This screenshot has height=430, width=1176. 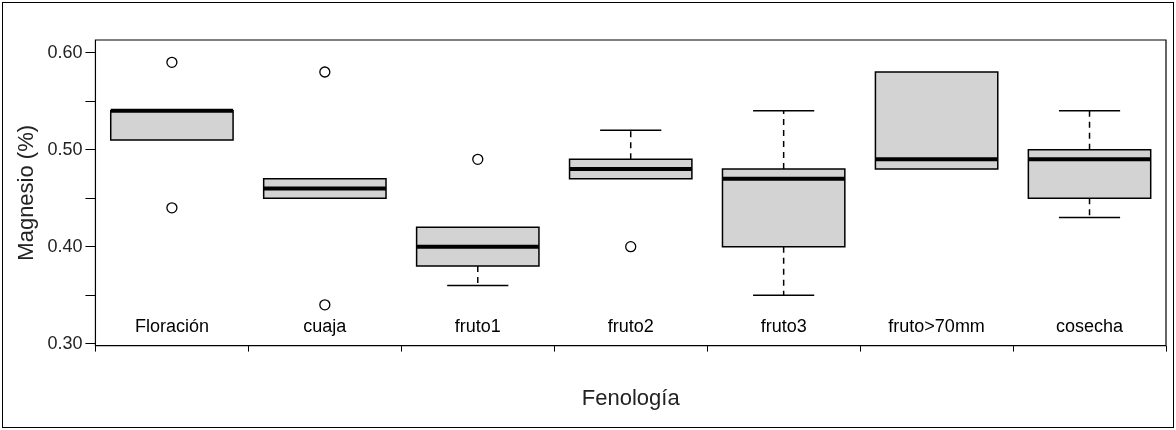 I want to click on x-tick-label: fruto3, so click(x=783, y=325).